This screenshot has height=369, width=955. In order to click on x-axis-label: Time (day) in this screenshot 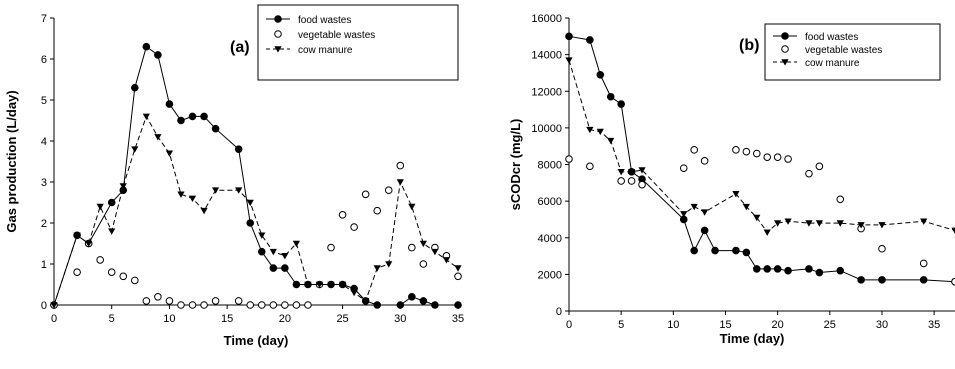, I will do `click(752, 338)`.